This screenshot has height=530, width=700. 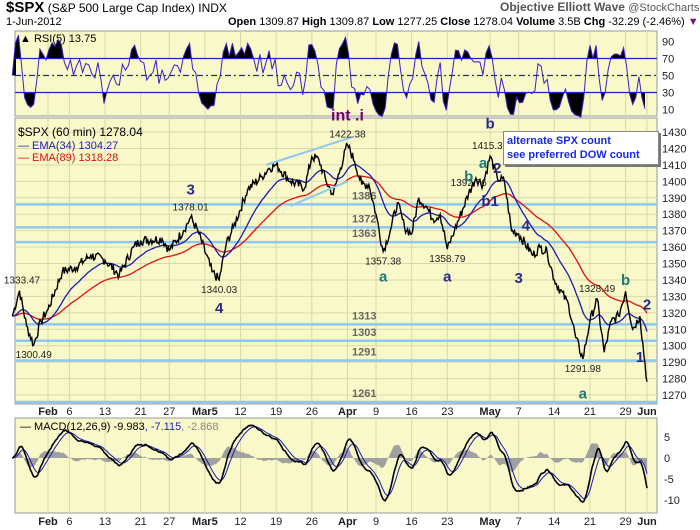 What do you see at coordinates (674, 215) in the screenshot?
I see `price-tick-label: 1380` at bounding box center [674, 215].